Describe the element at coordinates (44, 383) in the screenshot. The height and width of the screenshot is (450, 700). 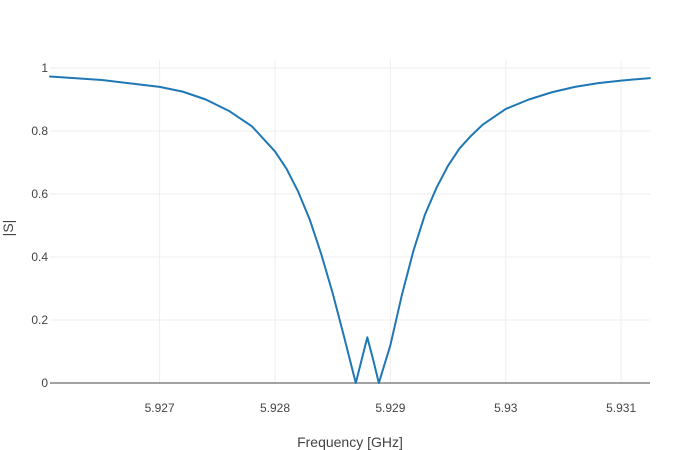
I see `y-tick-label: 0` at that location.